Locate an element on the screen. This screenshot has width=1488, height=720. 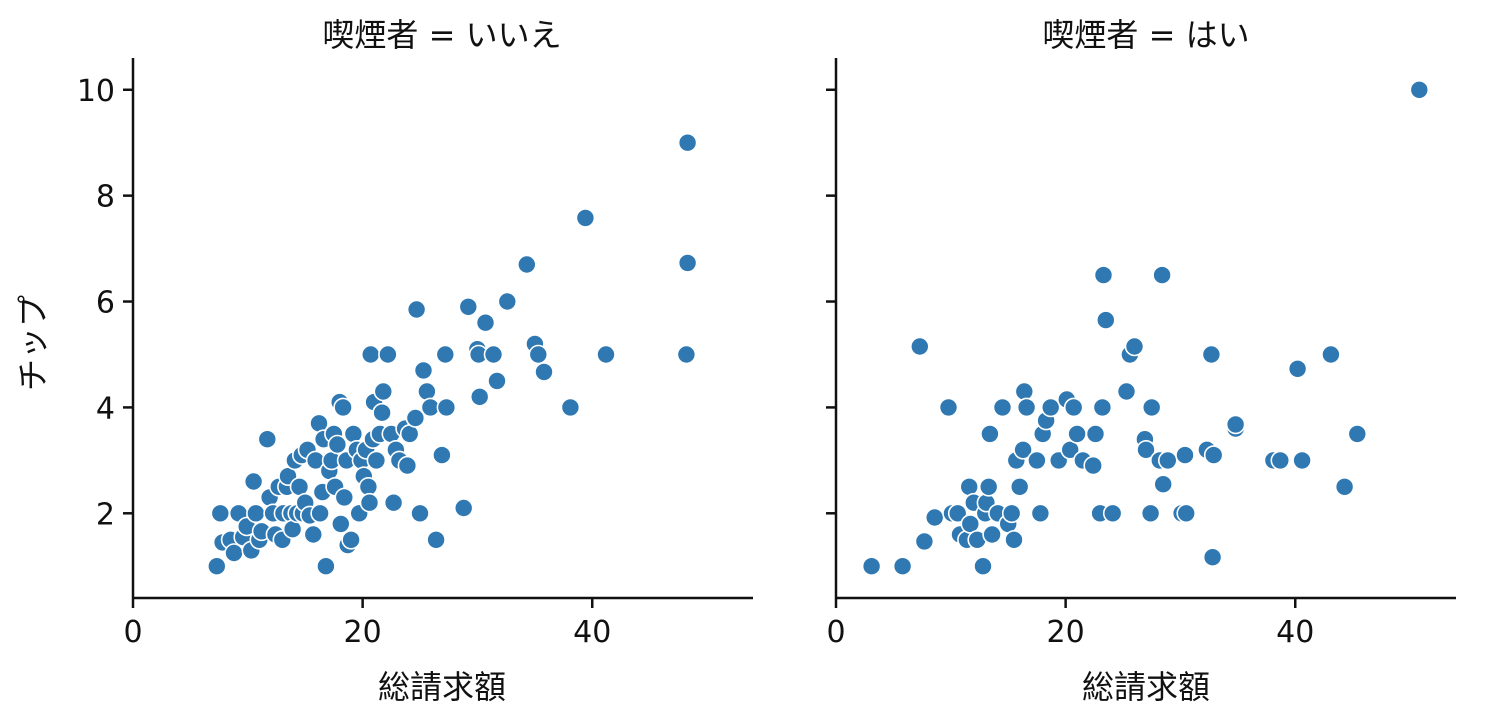
y-tick-label: 2 is located at coordinates (105, 514).